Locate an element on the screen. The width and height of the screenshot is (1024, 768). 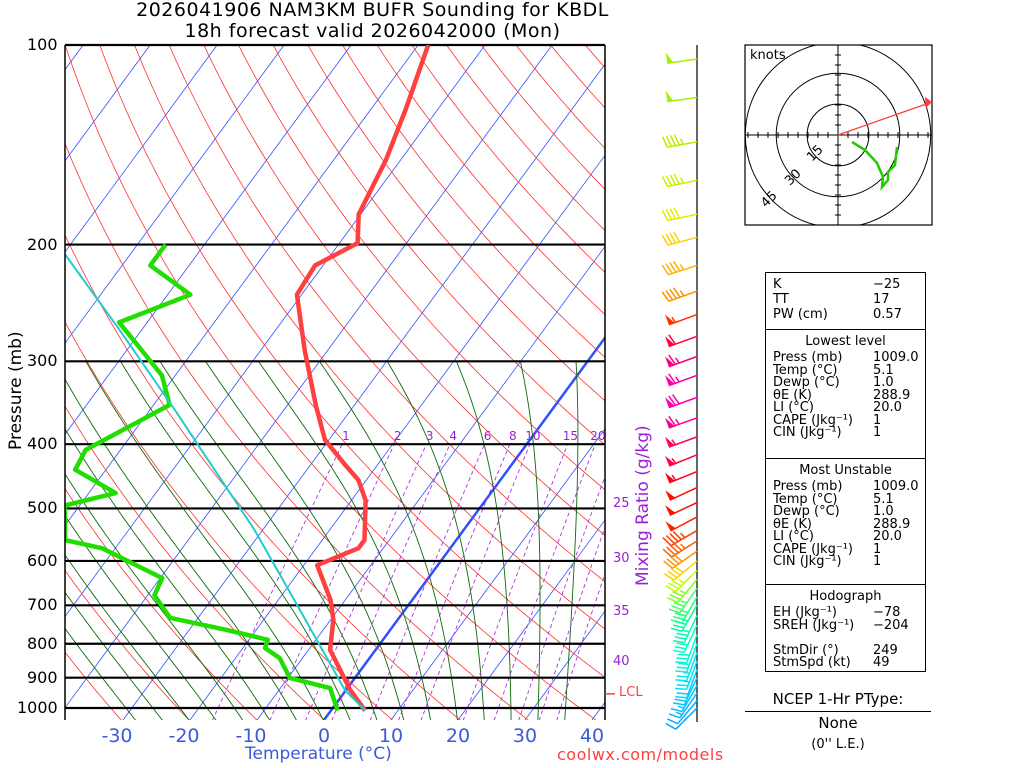
stats-value: 1009.0 is located at coordinates (896, 357).